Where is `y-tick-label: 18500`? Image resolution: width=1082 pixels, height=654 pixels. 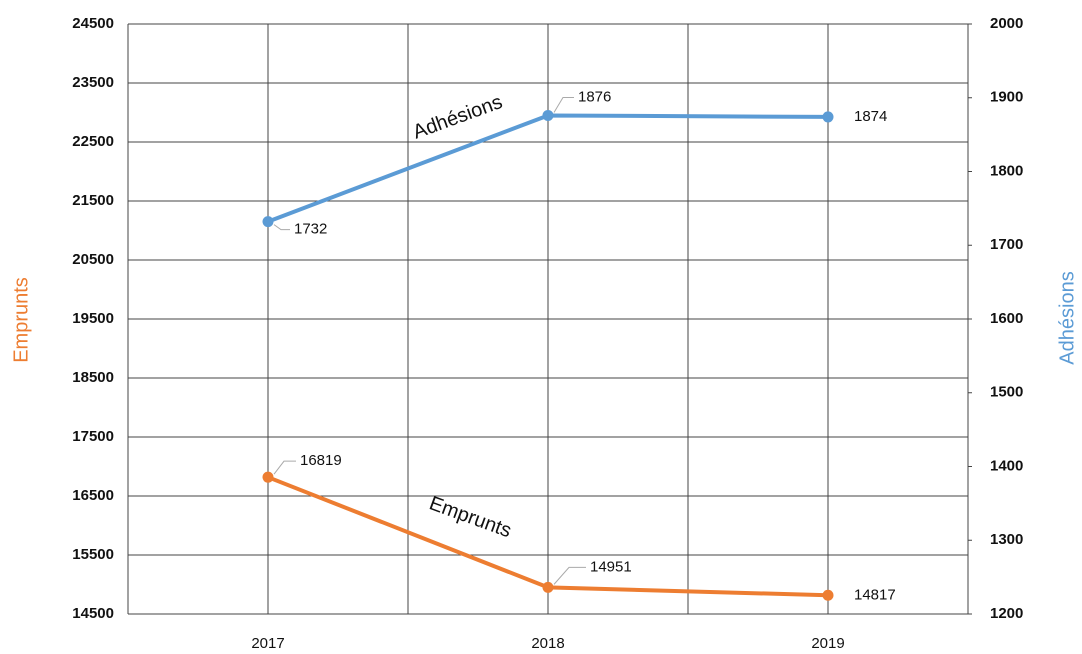 y-tick-label: 18500 is located at coordinates (93, 377).